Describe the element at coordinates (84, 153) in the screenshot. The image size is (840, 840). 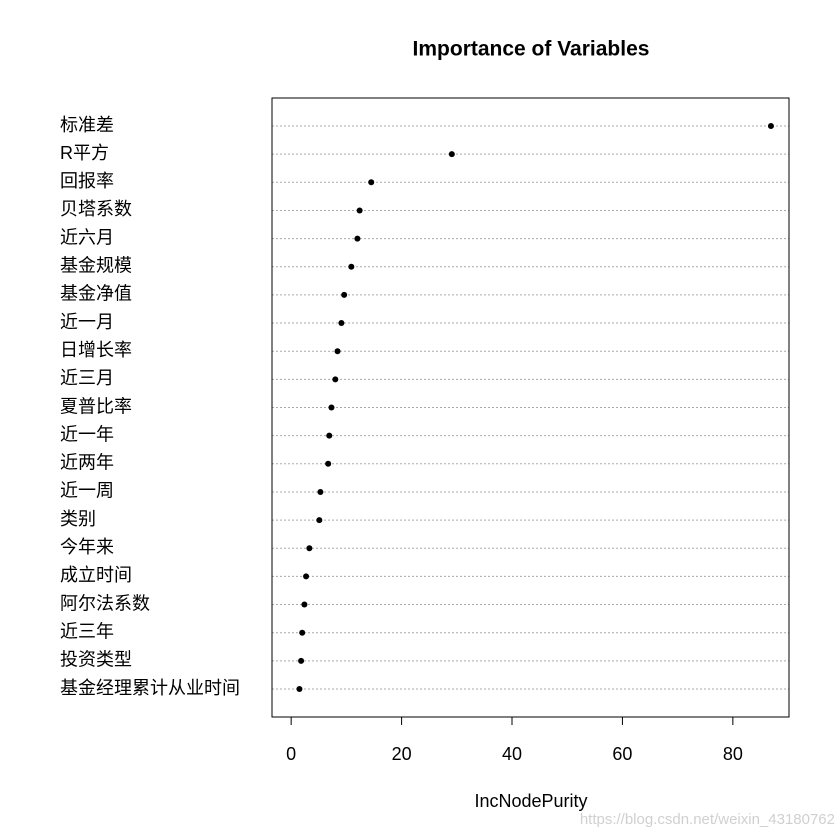
I see `y-tick-label: R平方` at that location.